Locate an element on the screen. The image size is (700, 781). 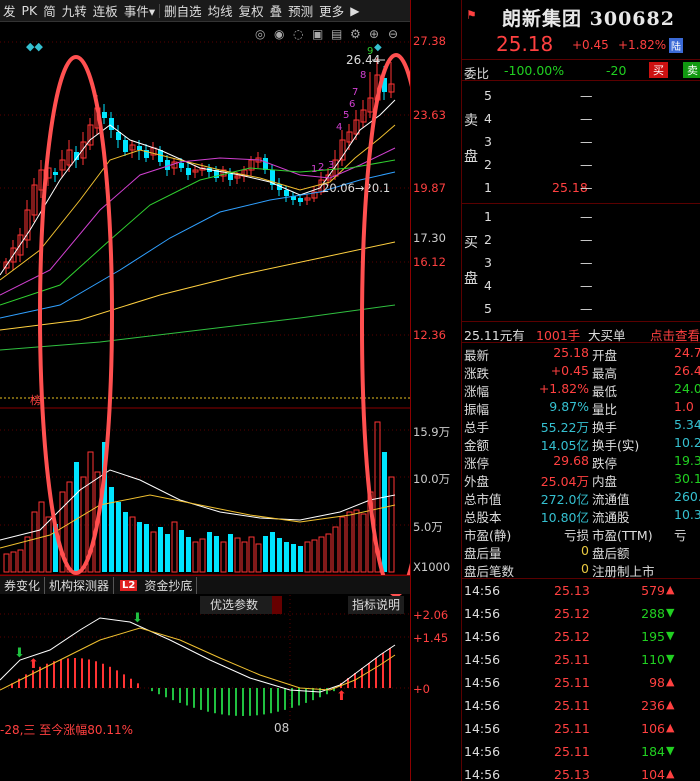
ask-row: 2— is located at coordinates (581, 164).